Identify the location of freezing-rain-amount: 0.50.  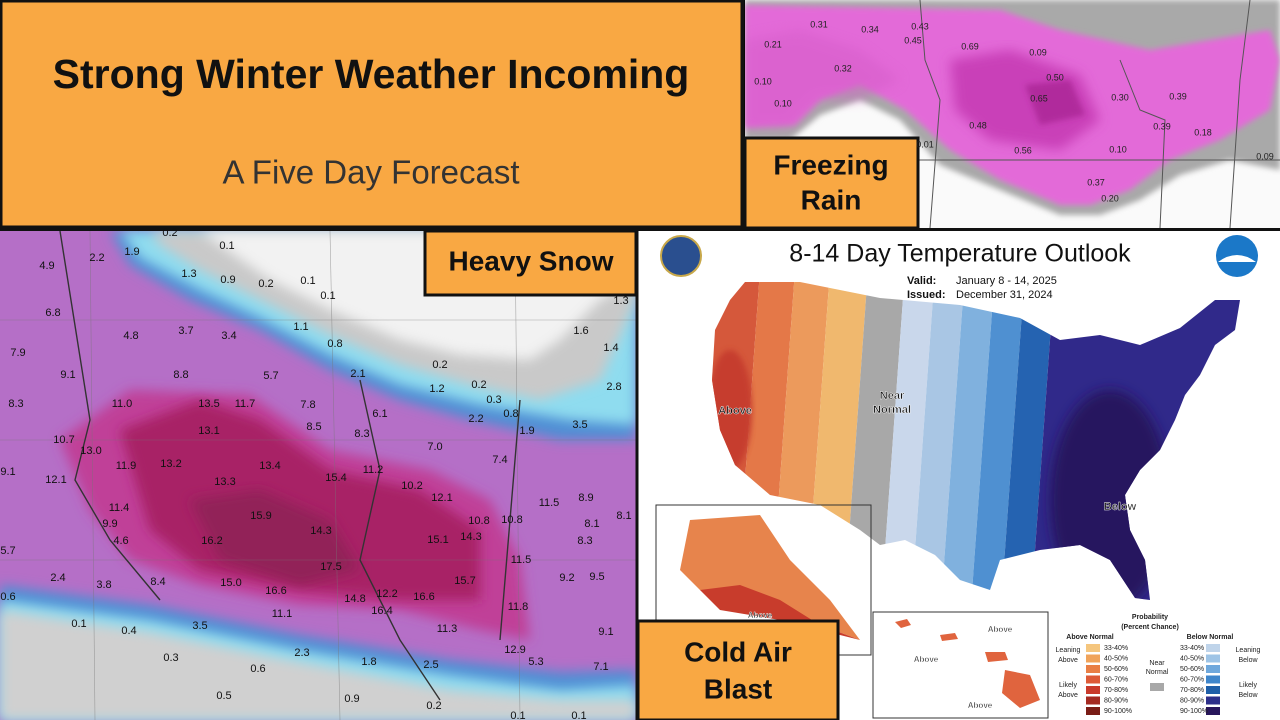
(1055, 77).